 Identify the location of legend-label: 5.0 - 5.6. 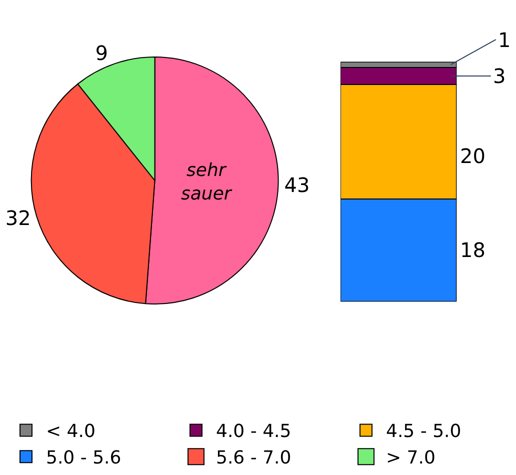
(84, 458).